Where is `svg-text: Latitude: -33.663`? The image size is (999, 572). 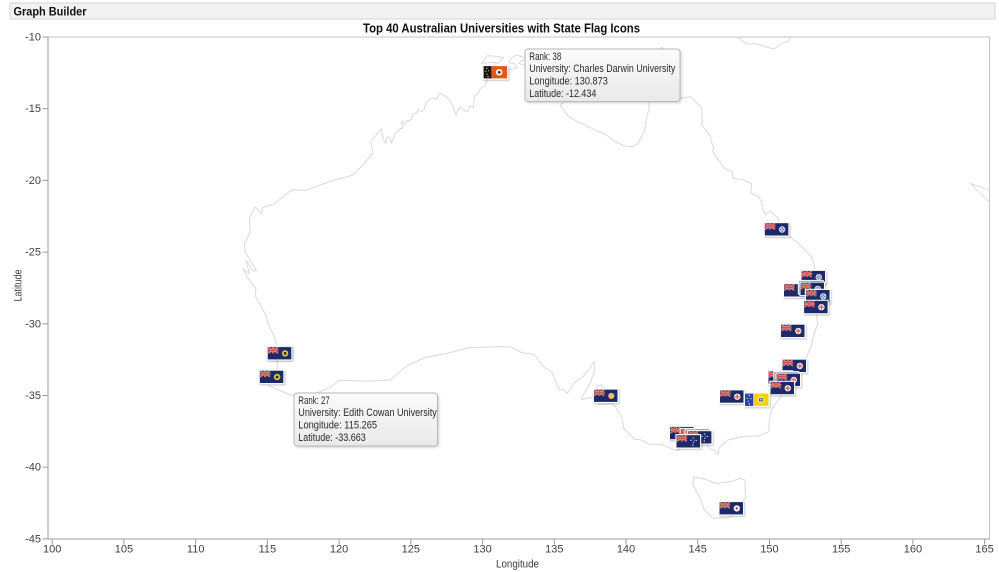
svg-text: Latitude: -33.663 is located at coordinates (332, 438).